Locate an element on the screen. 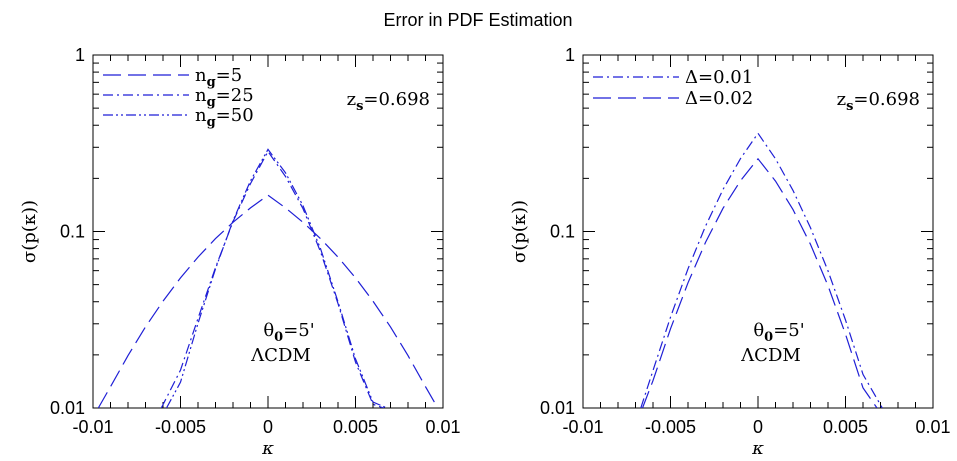 The width and height of the screenshot is (957, 461). legend-label: ng=5 is located at coordinates (218, 77).